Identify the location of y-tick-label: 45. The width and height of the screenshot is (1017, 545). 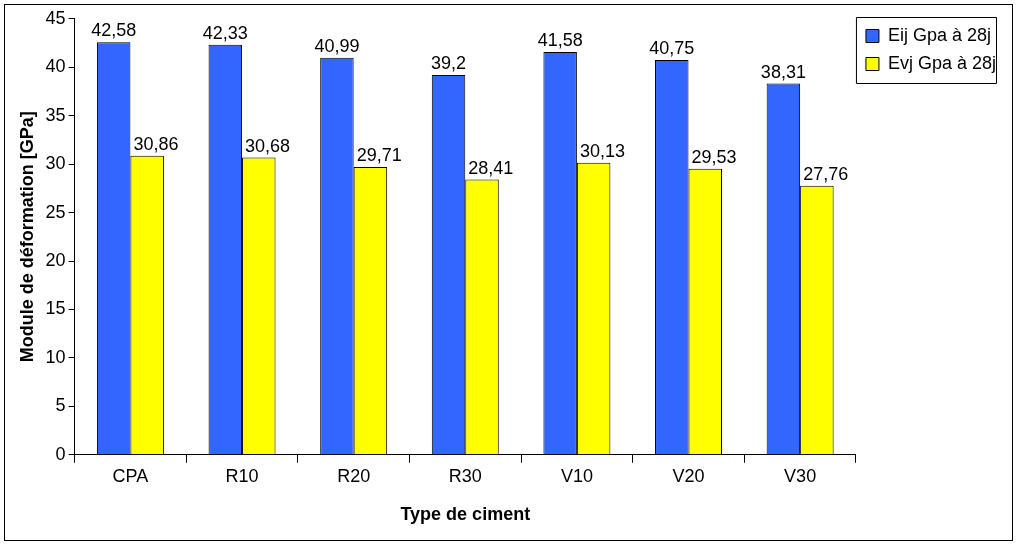
(55, 17).